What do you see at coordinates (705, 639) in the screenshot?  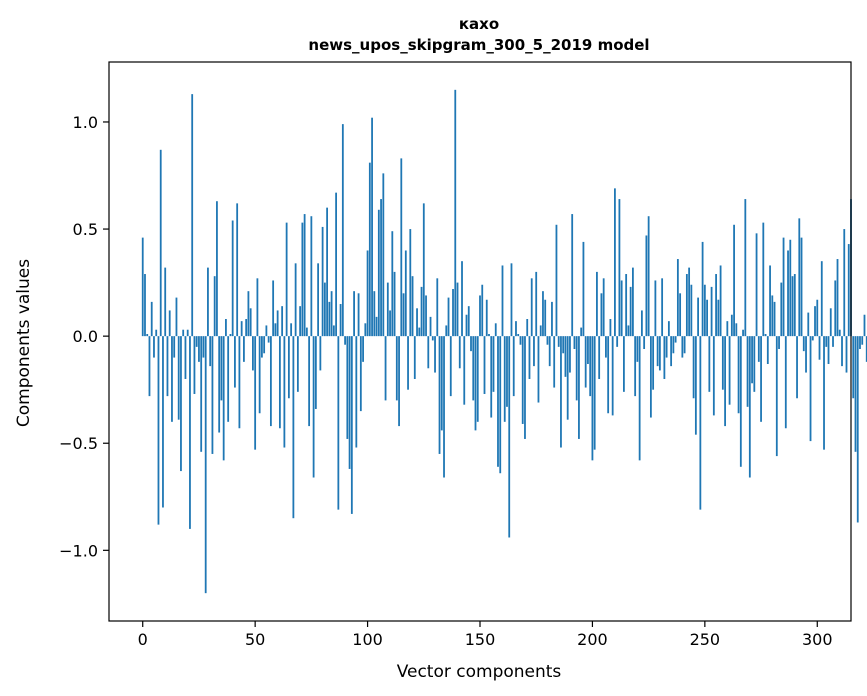 I see `x-tick-label: 250` at bounding box center [705, 639].